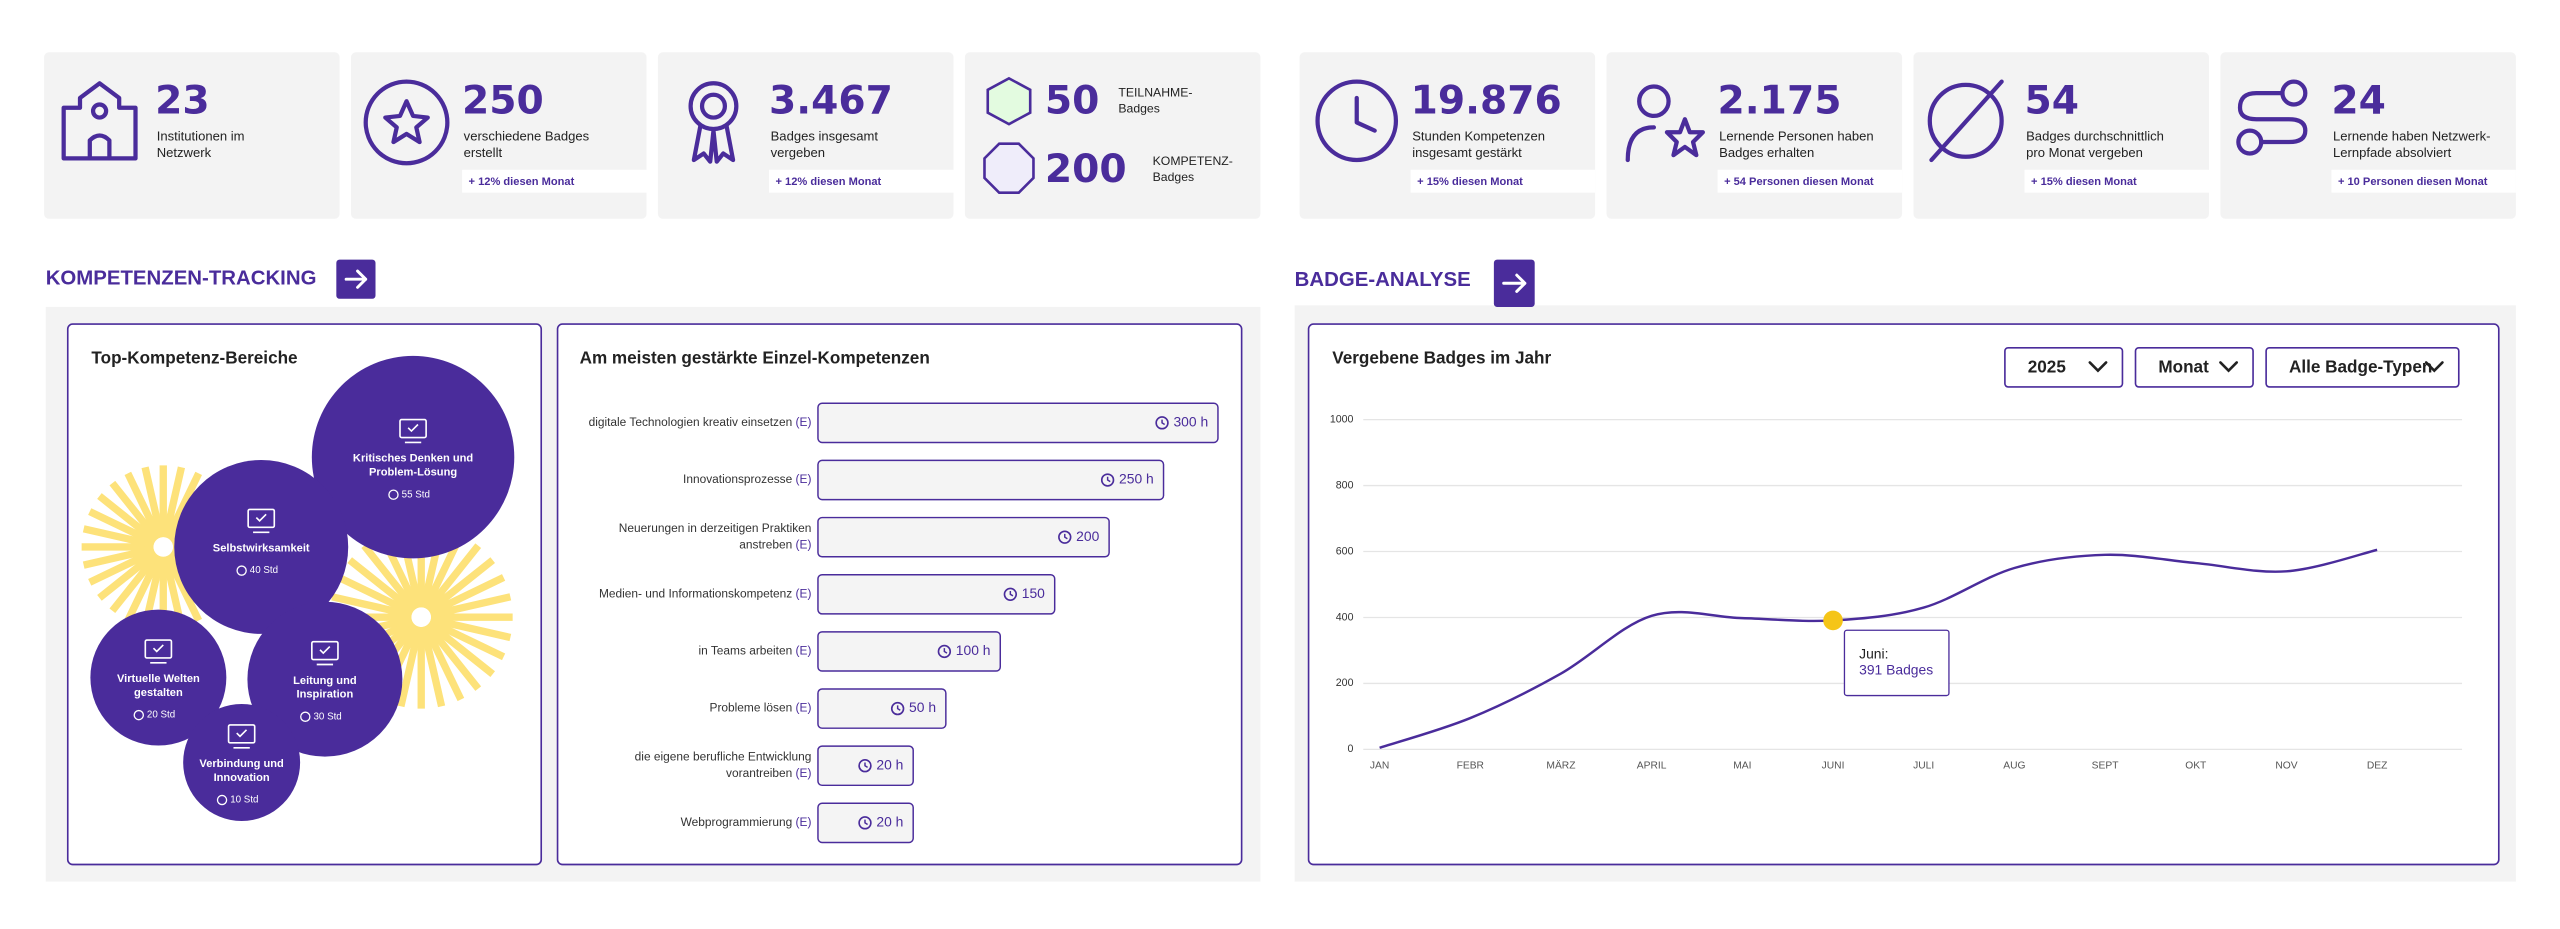 This screenshot has height=929, width=2560. Describe the element at coordinates (1072, 100) in the screenshot. I see `stat-value: 50` at that location.